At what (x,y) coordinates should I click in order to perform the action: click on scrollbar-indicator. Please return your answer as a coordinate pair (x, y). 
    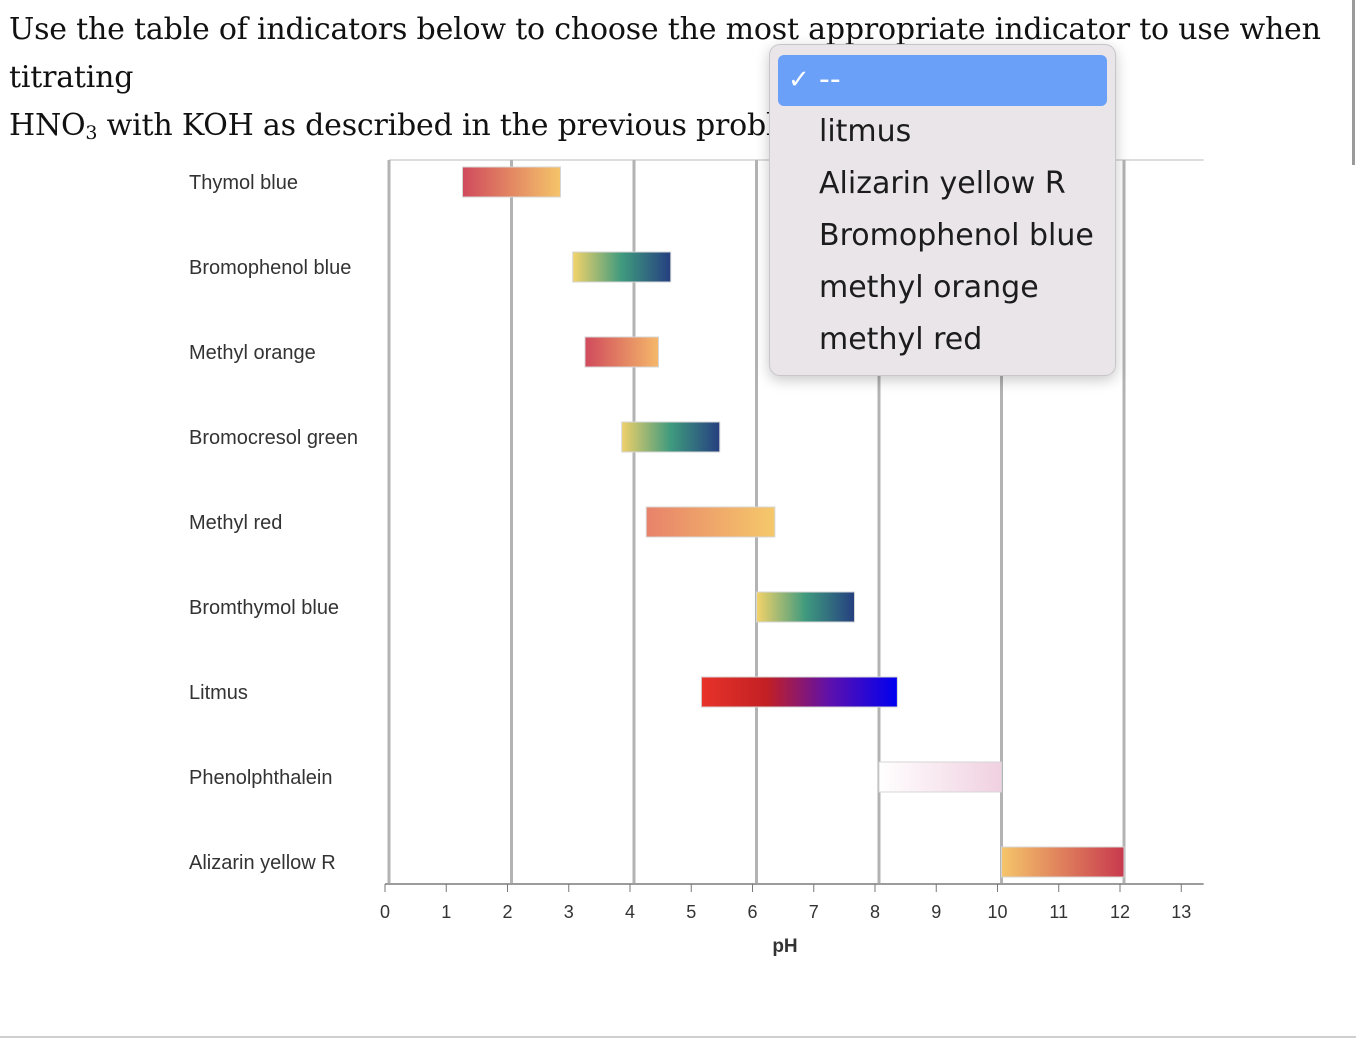
    Looking at the image, I should click on (1353, 82).